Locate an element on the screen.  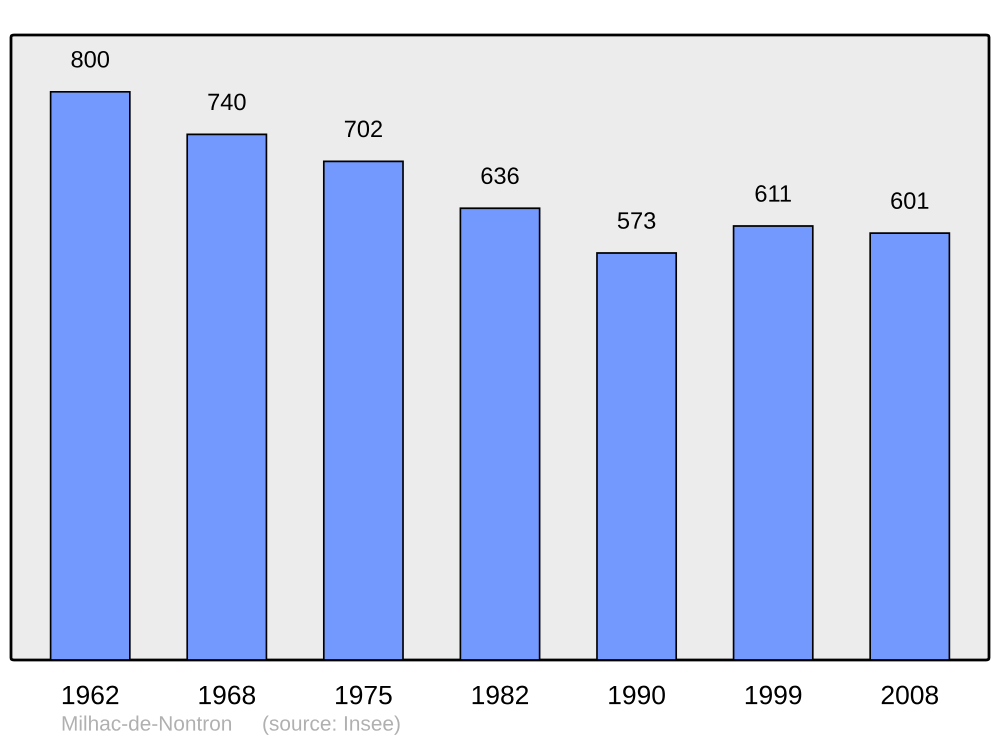
x-tick-label: 1982 is located at coordinates (500, 695).